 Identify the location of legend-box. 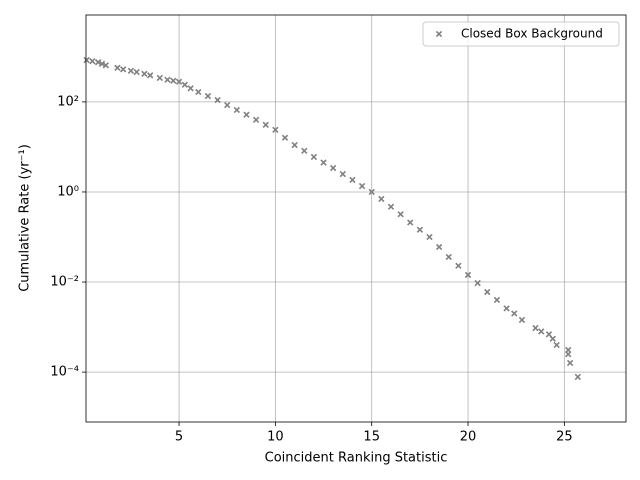
(521, 34).